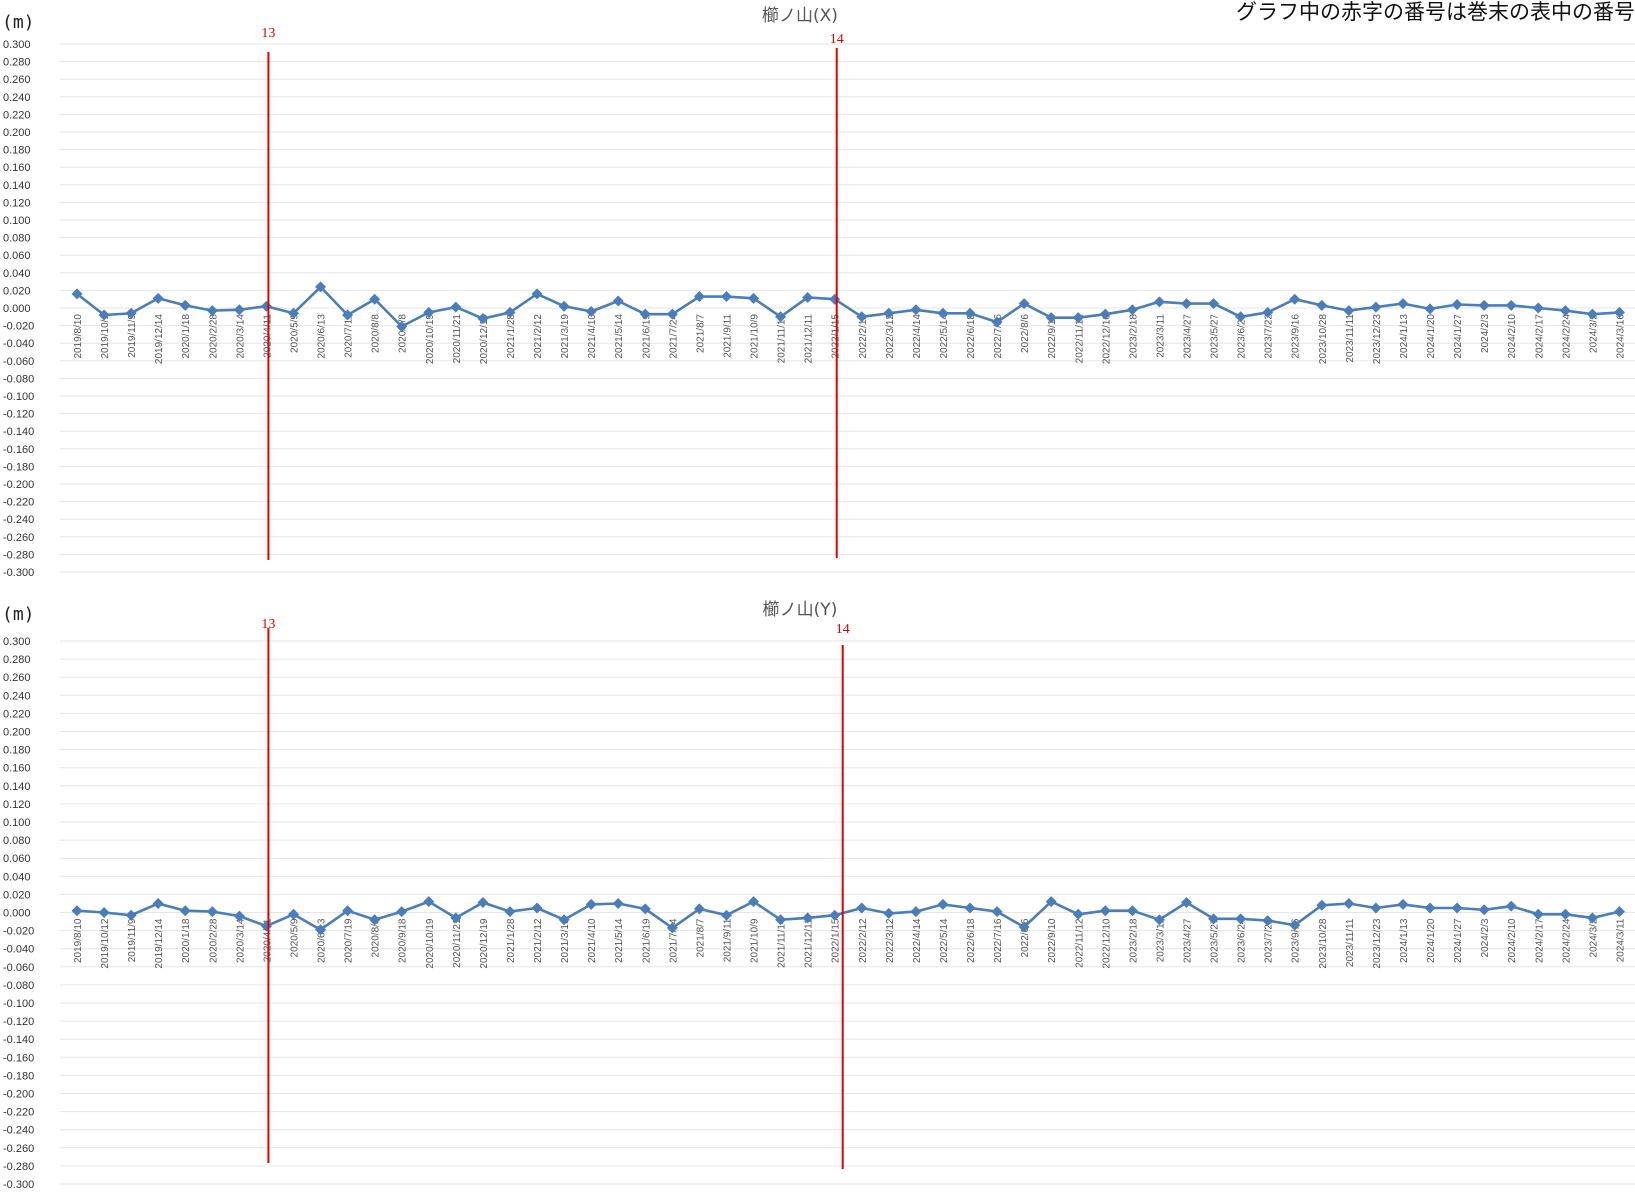 The width and height of the screenshot is (1635, 1193). Describe the element at coordinates (1079, 943) in the screenshot. I see `x-tick-label: 2022/11/12` at that location.